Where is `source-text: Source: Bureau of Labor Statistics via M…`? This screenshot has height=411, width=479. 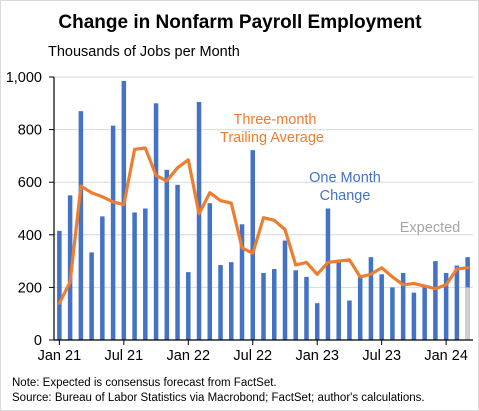
source-text: Source: Bureau of Labor Statistics via M… is located at coordinates (218, 398).